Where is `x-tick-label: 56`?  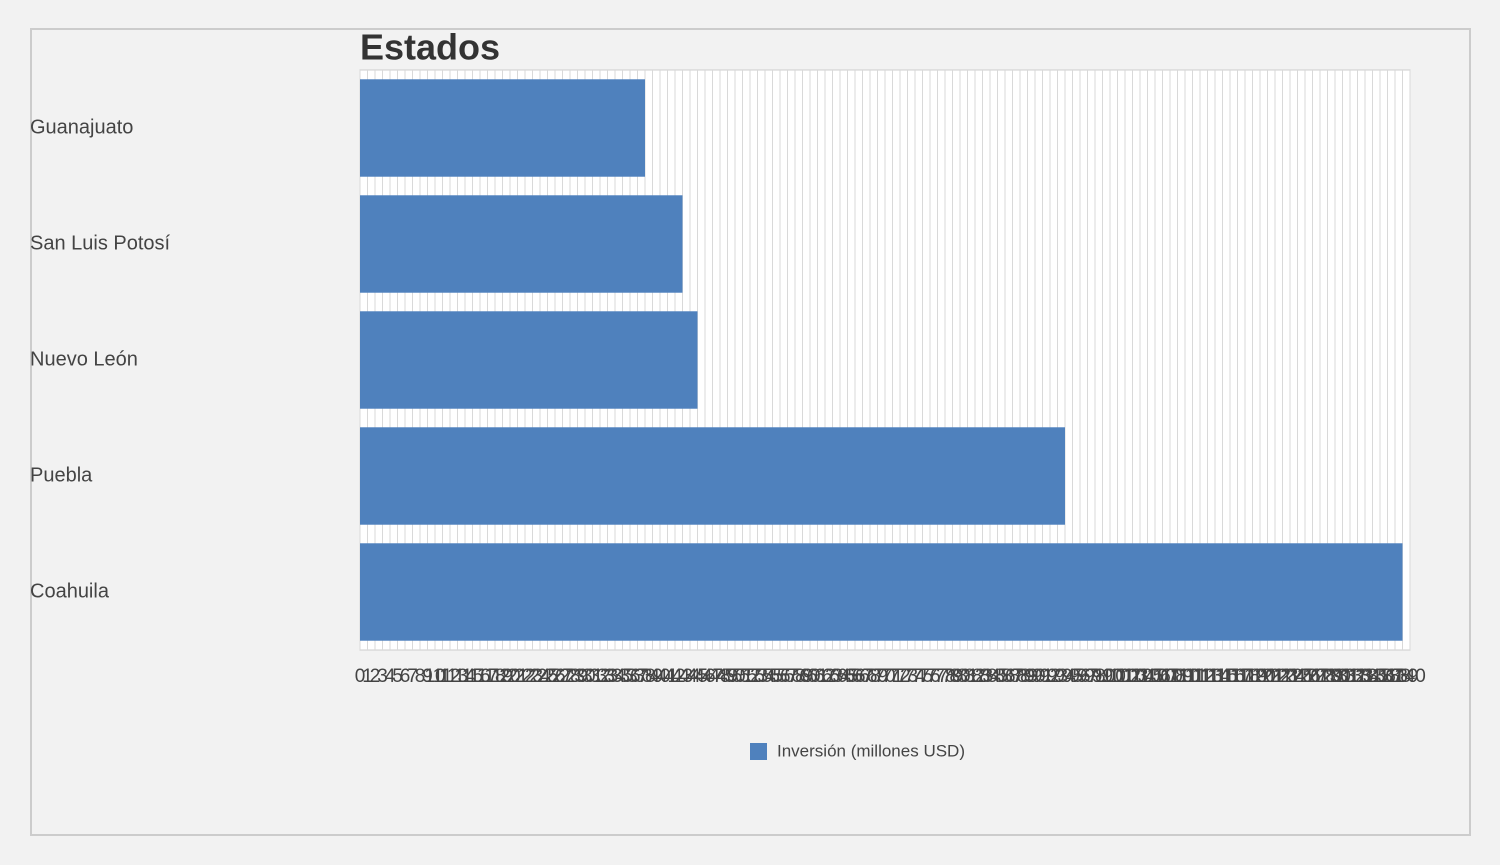 x-tick-label: 56 is located at coordinates (779, 676).